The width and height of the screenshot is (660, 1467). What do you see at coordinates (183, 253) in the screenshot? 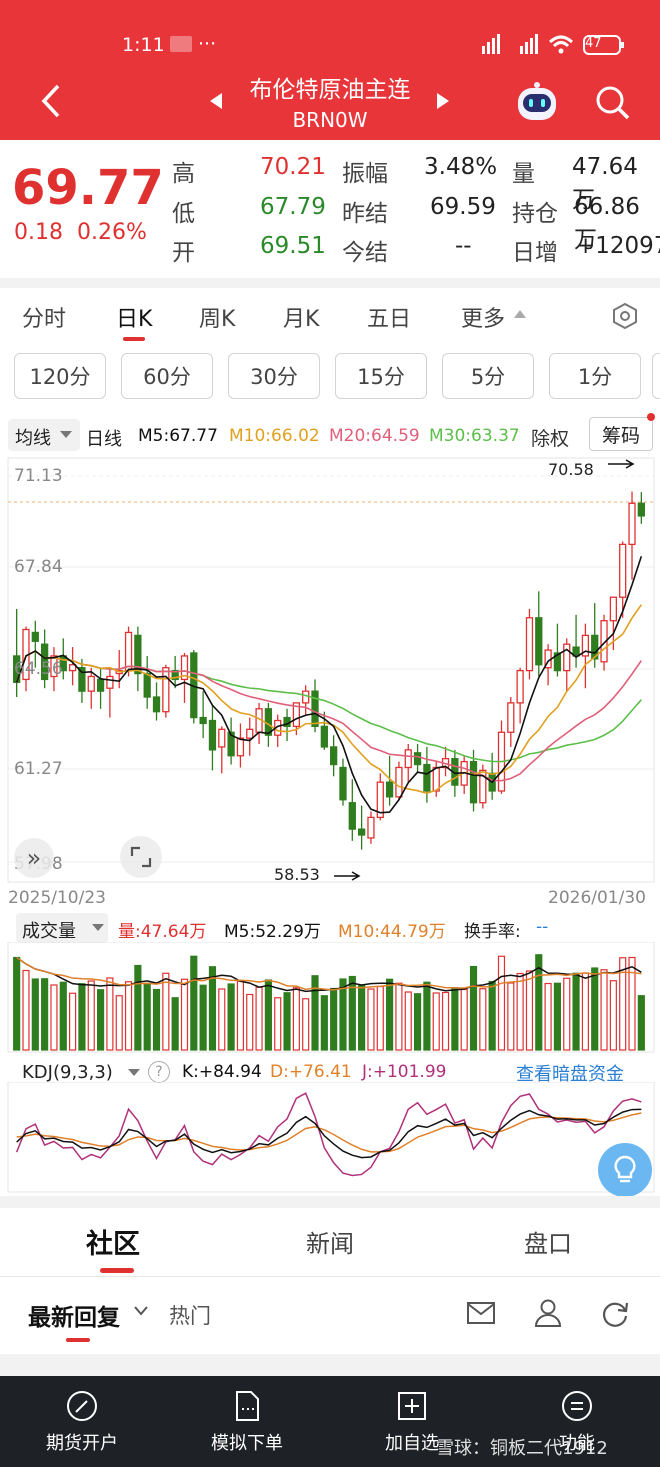
I see `open-label: 开` at bounding box center [183, 253].